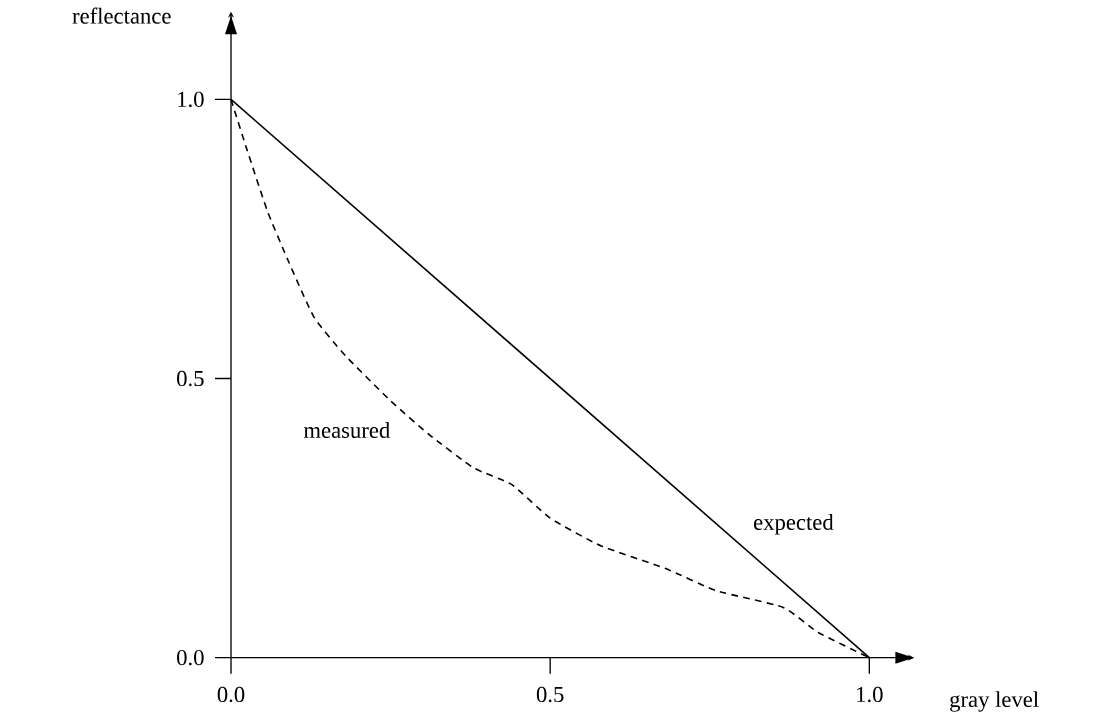  I want to click on x-axis-title: gray level, so click(994, 701).